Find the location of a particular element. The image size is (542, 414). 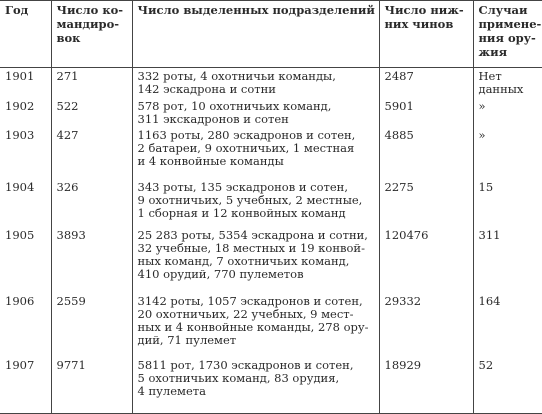

cell-commands: 3893 is located at coordinates (91, 259).